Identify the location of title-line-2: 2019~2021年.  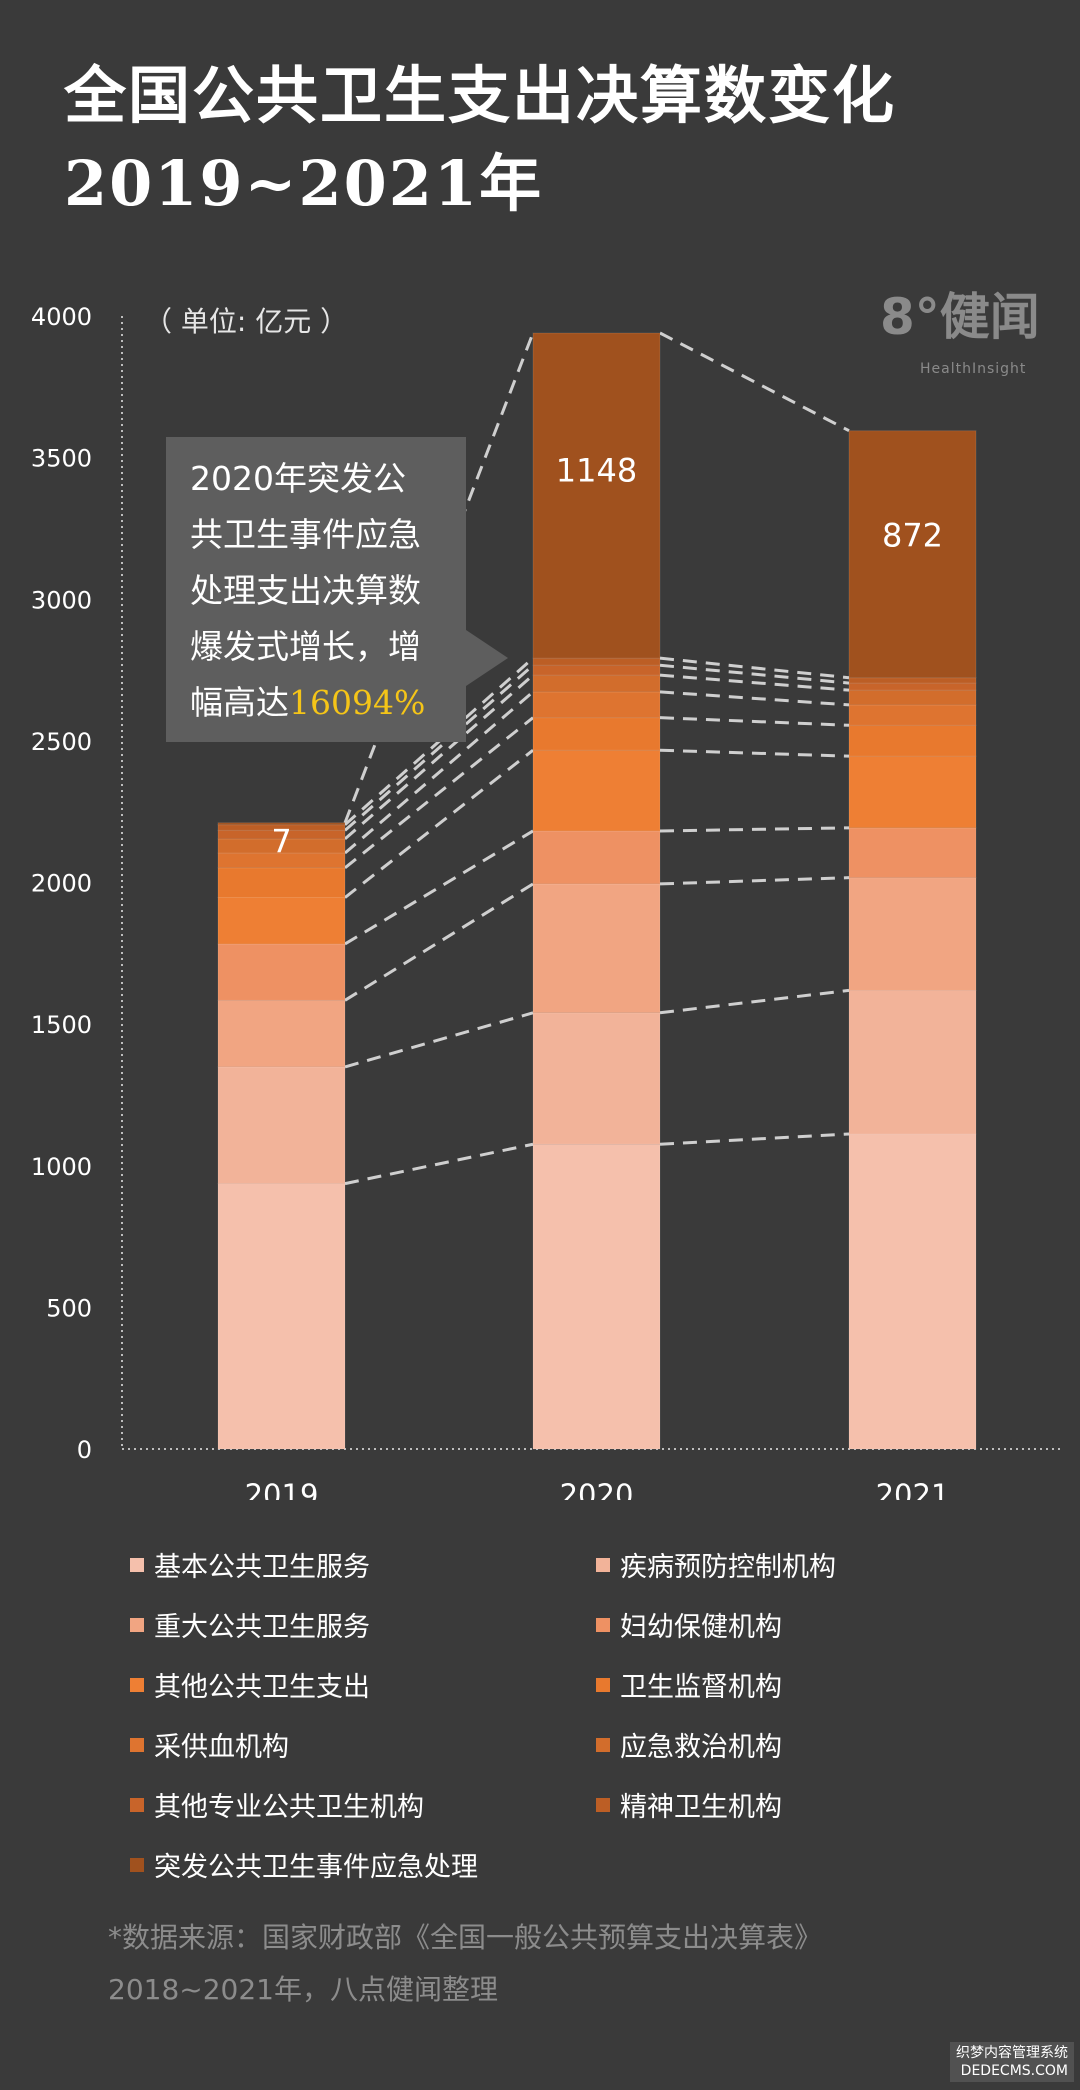
(304, 183).